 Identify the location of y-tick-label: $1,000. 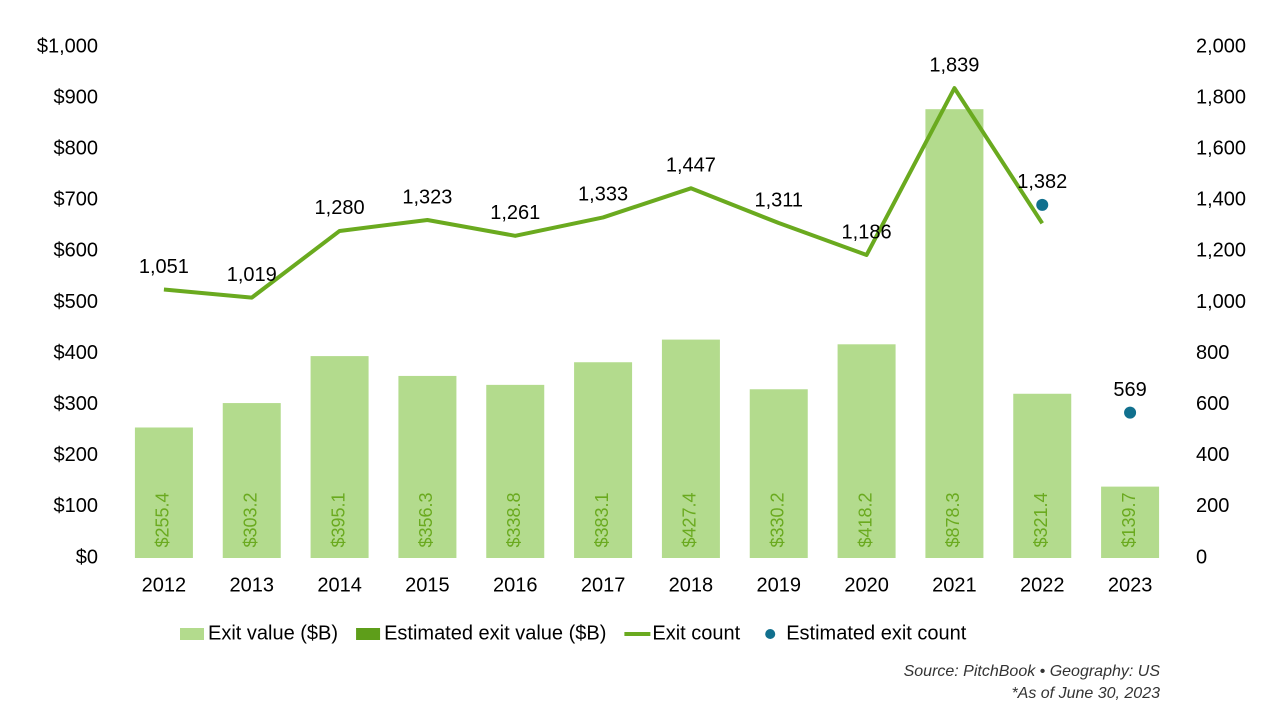
(67, 46).